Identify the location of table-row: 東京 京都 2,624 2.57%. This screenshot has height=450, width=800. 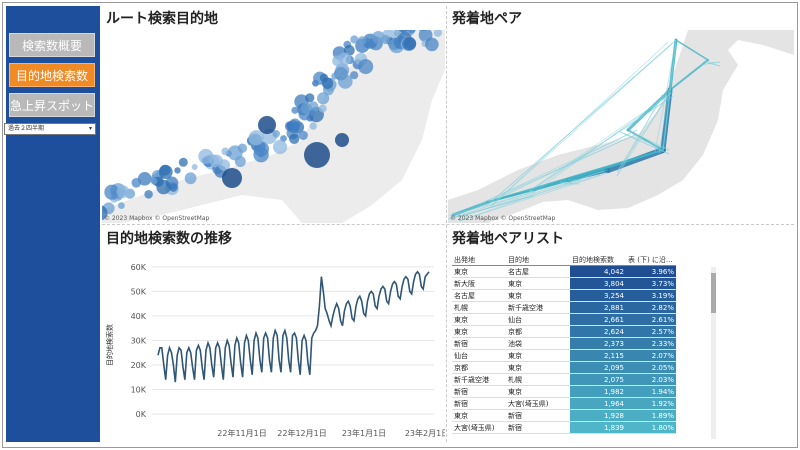
(564, 331).